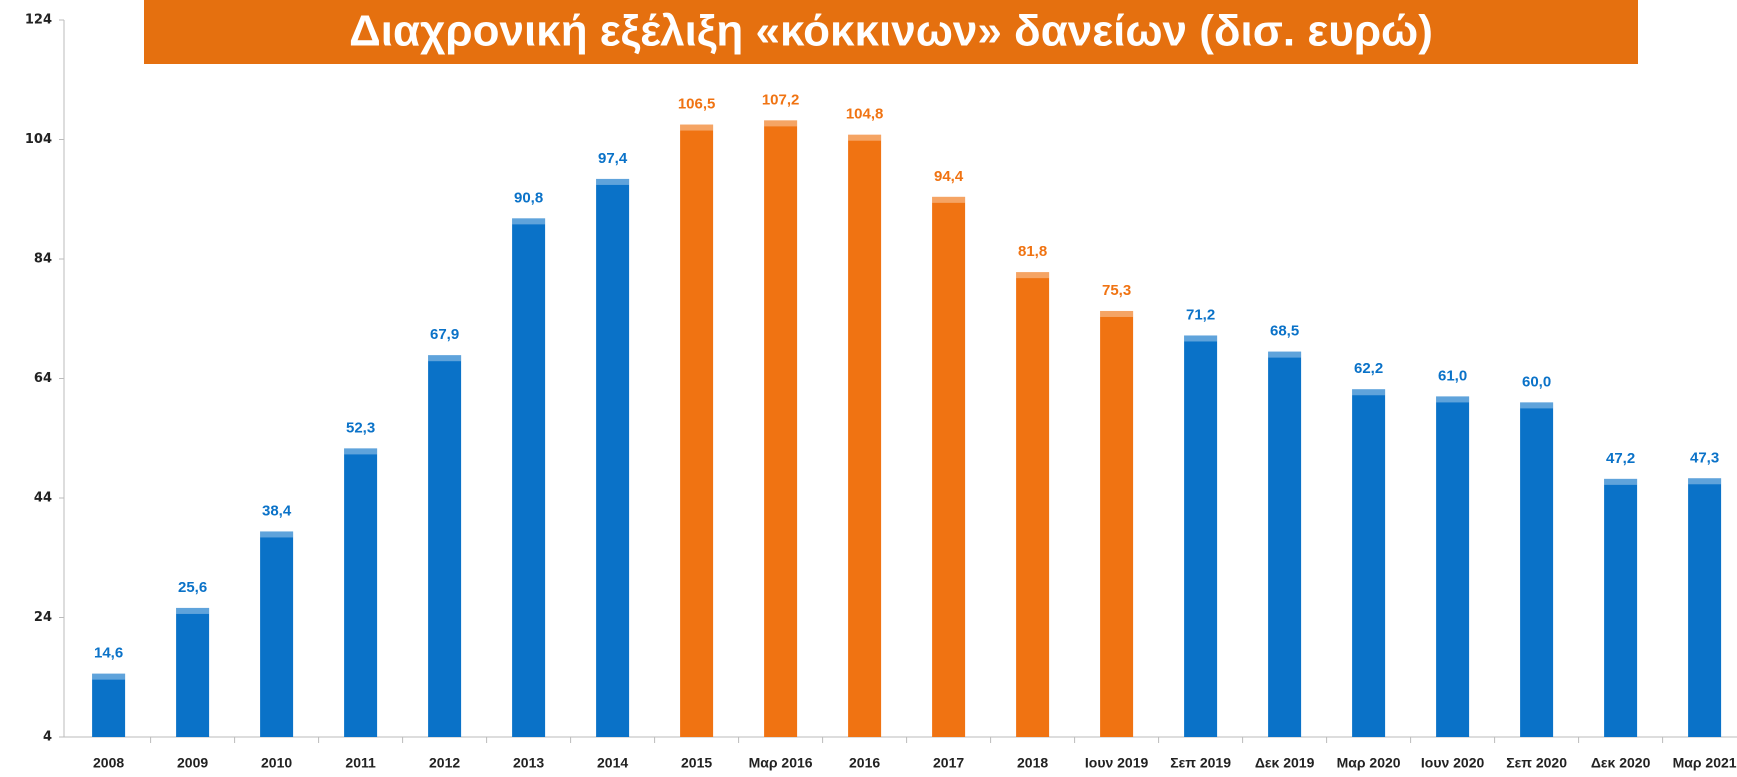 The height and width of the screenshot is (777, 1737). I want to click on value-label: 60,0, so click(1536, 381).